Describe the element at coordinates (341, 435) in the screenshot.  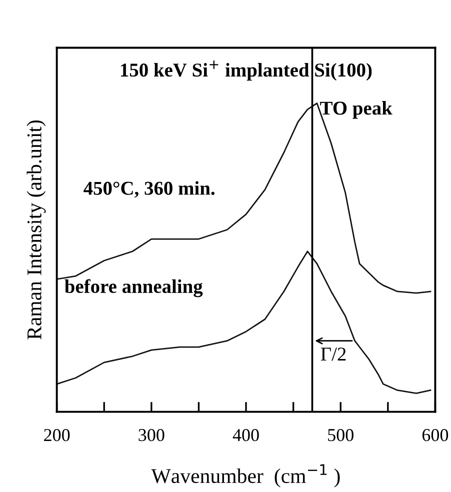
I see `x-tick-label: 500` at that location.